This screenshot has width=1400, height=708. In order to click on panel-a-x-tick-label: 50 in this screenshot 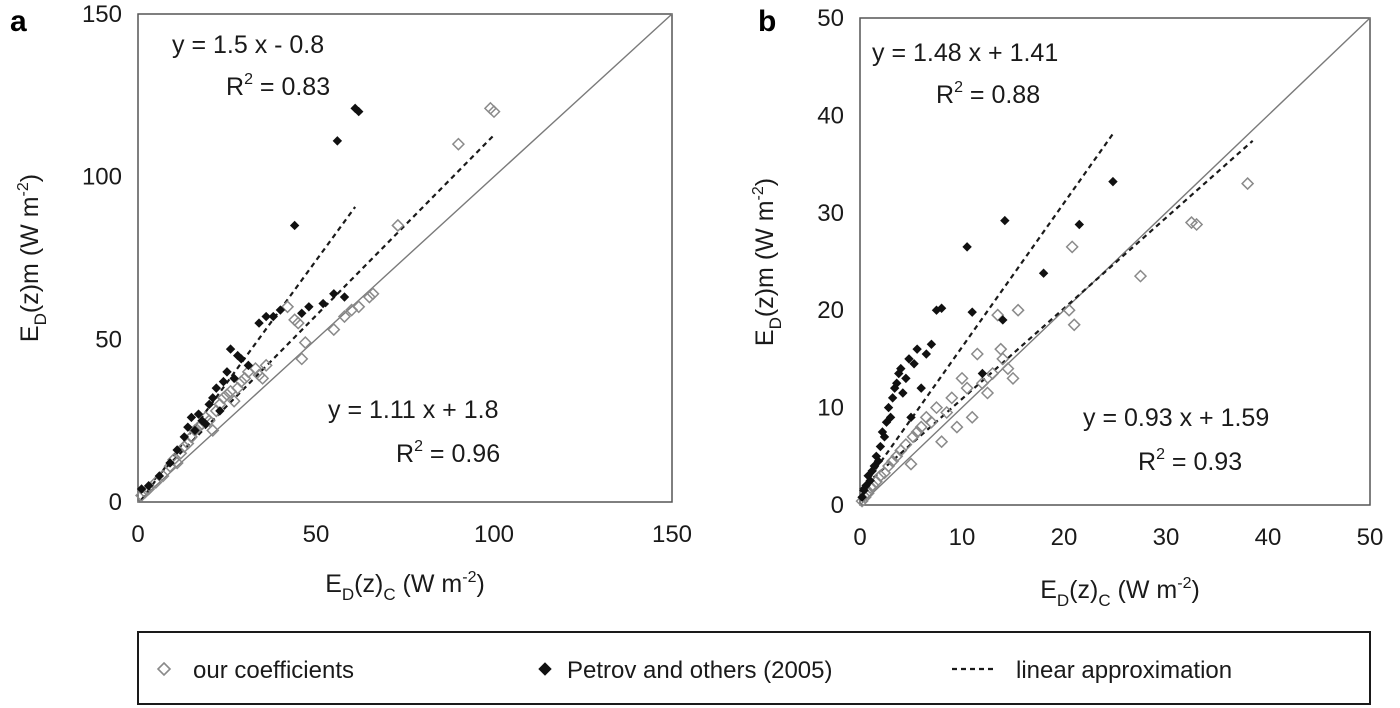, I will do `click(316, 534)`.